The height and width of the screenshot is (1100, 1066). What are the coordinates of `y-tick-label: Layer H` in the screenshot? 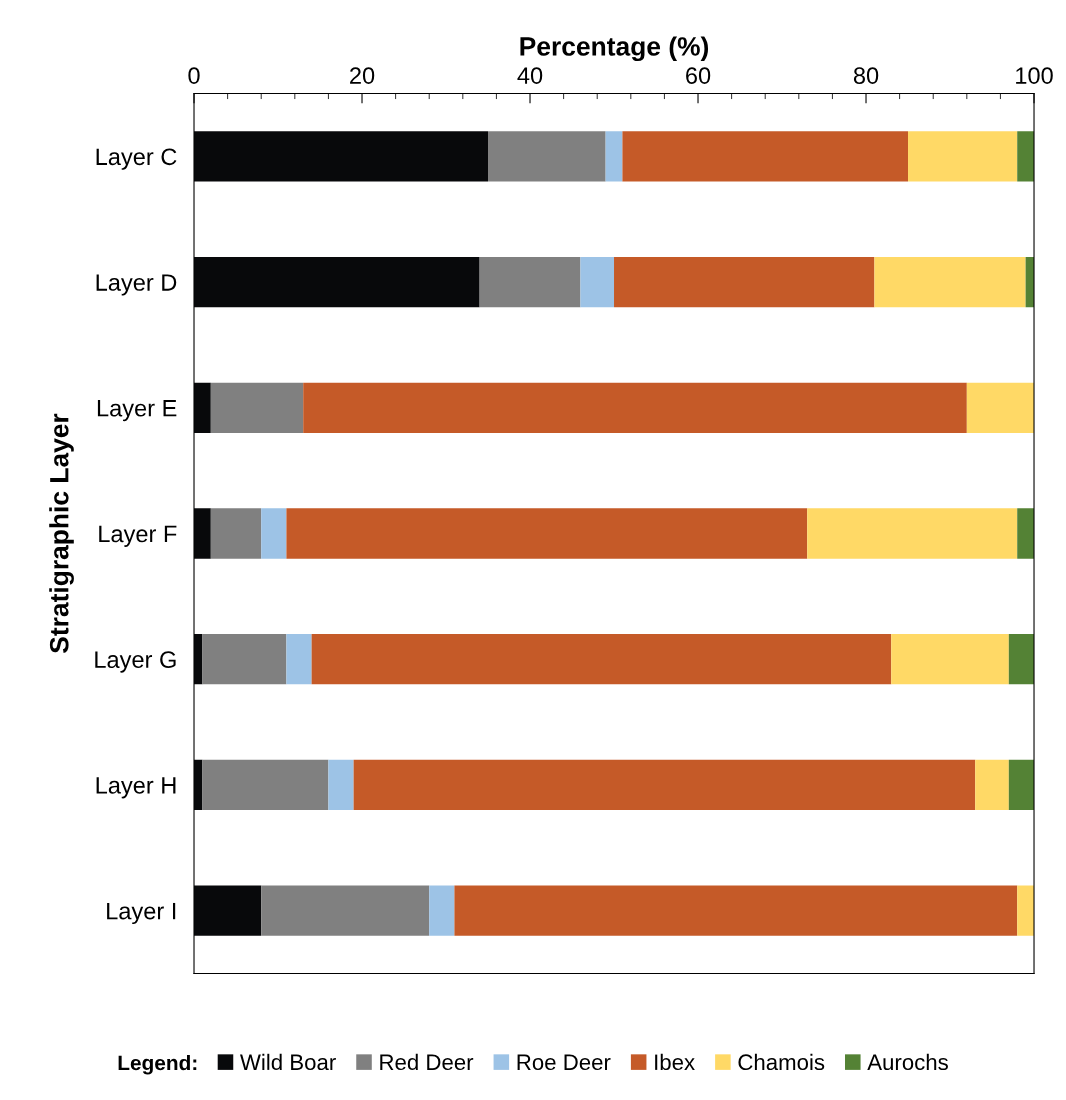 It's located at (136, 788).